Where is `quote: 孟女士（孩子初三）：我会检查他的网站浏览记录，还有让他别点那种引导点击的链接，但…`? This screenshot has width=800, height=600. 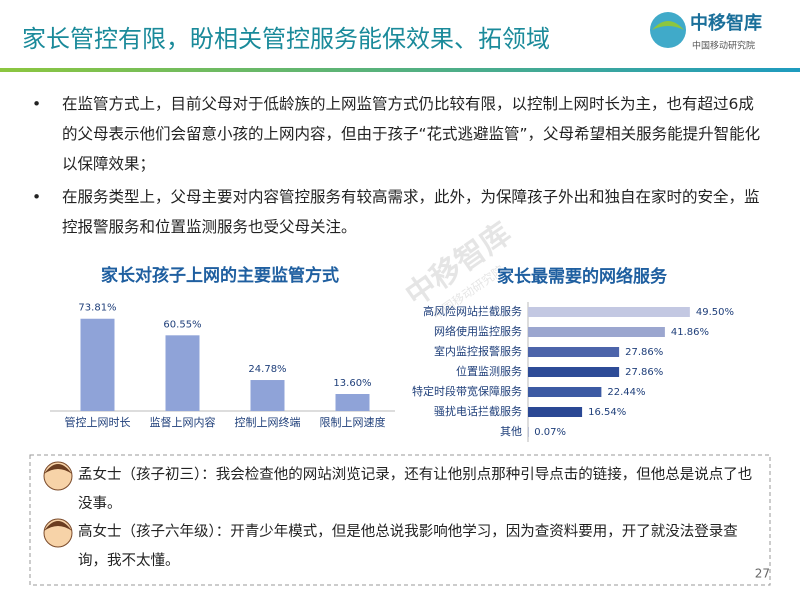 quote: 孟女士（孩子初三）：我会检查他的网站浏览记录，还有让他别点那种引导点击的链接，但… is located at coordinates (415, 489).